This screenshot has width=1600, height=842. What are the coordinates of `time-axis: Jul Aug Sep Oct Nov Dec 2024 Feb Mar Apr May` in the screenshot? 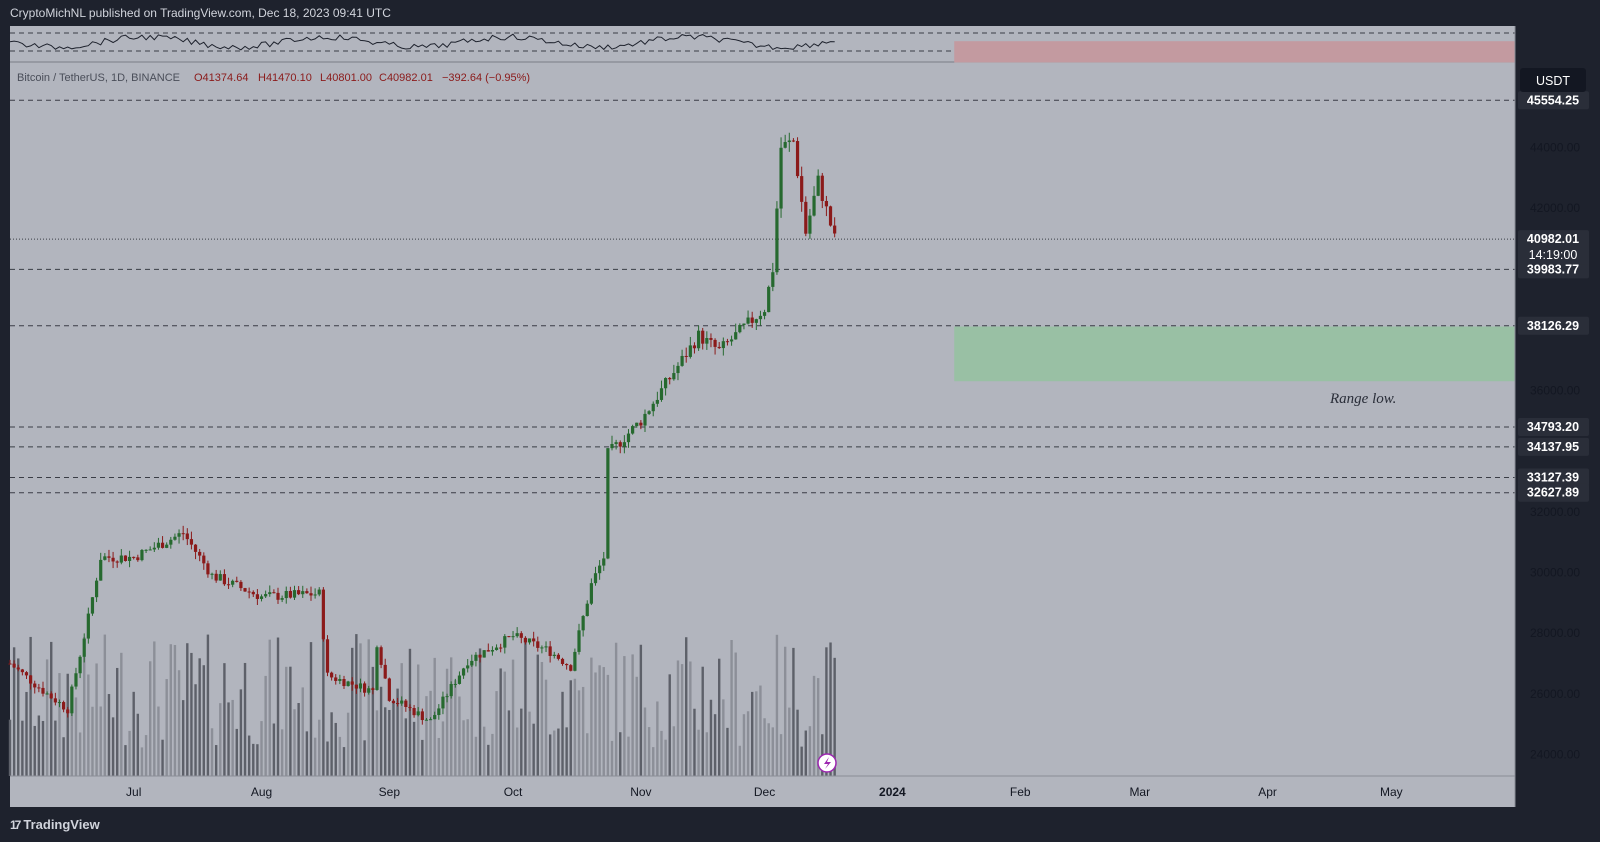 It's located at (764, 792).